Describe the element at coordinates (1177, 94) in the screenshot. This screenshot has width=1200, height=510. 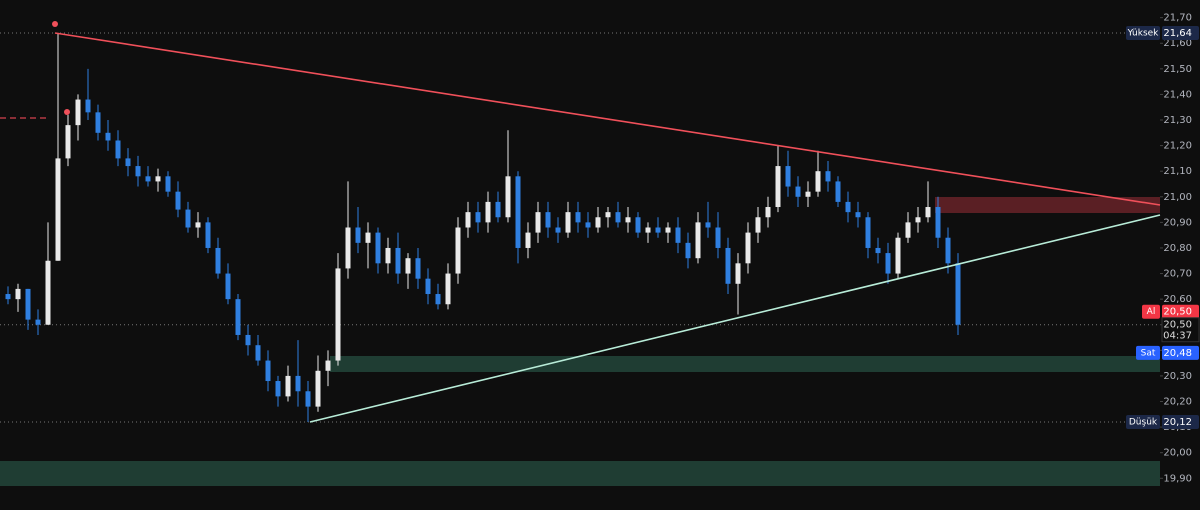
I see `y-tick-label: 21,40` at that location.